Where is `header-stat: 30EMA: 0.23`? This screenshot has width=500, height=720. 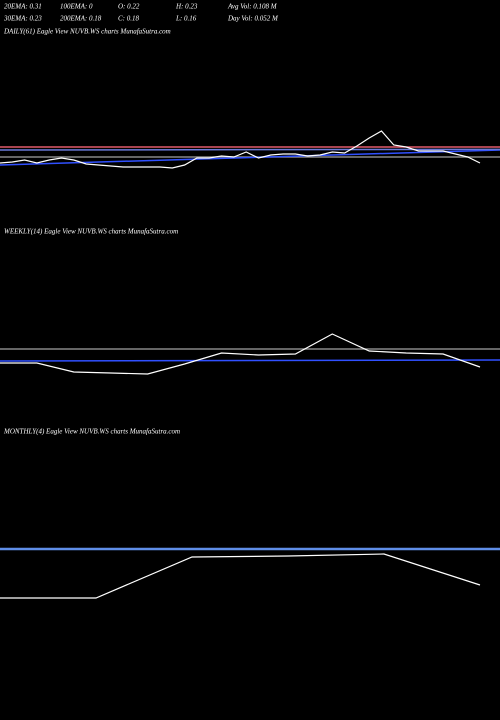 header-stat: 30EMA: 0.23 is located at coordinates (22, 19).